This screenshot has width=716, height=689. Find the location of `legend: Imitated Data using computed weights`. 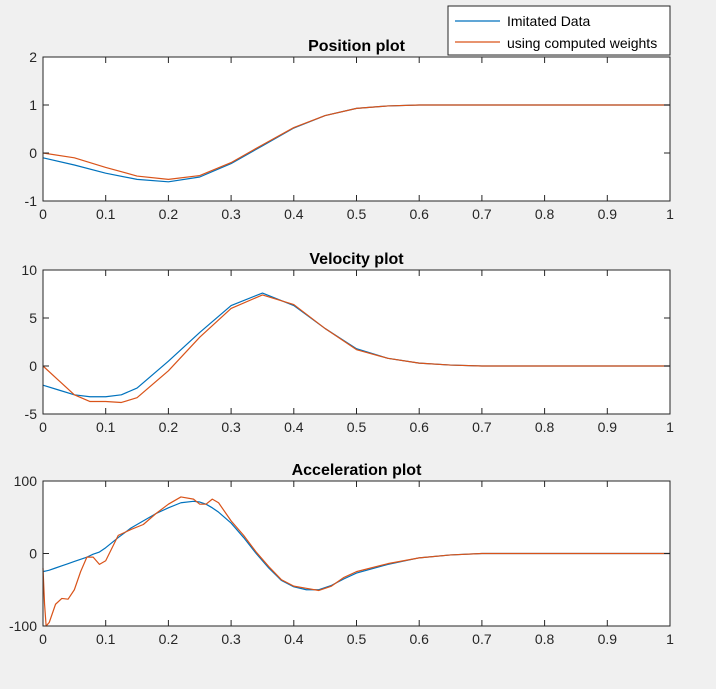

legend: Imitated Data using computed weights is located at coordinates (559, 30).